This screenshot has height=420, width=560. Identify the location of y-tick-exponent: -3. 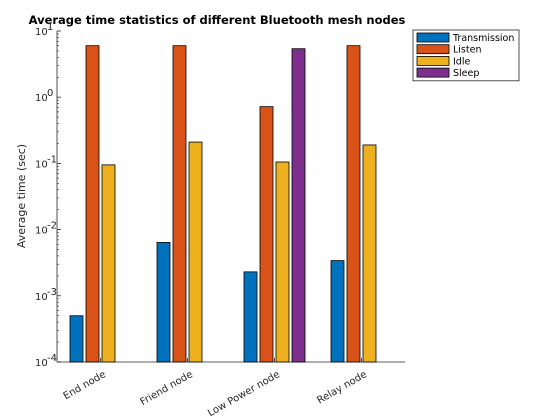
(52, 292).